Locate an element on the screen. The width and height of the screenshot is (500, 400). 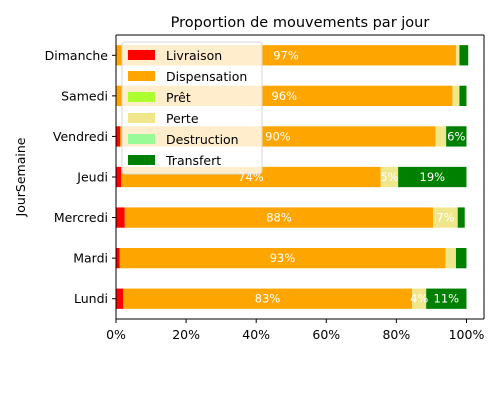
bar-value-label: 83% is located at coordinates (268, 299).